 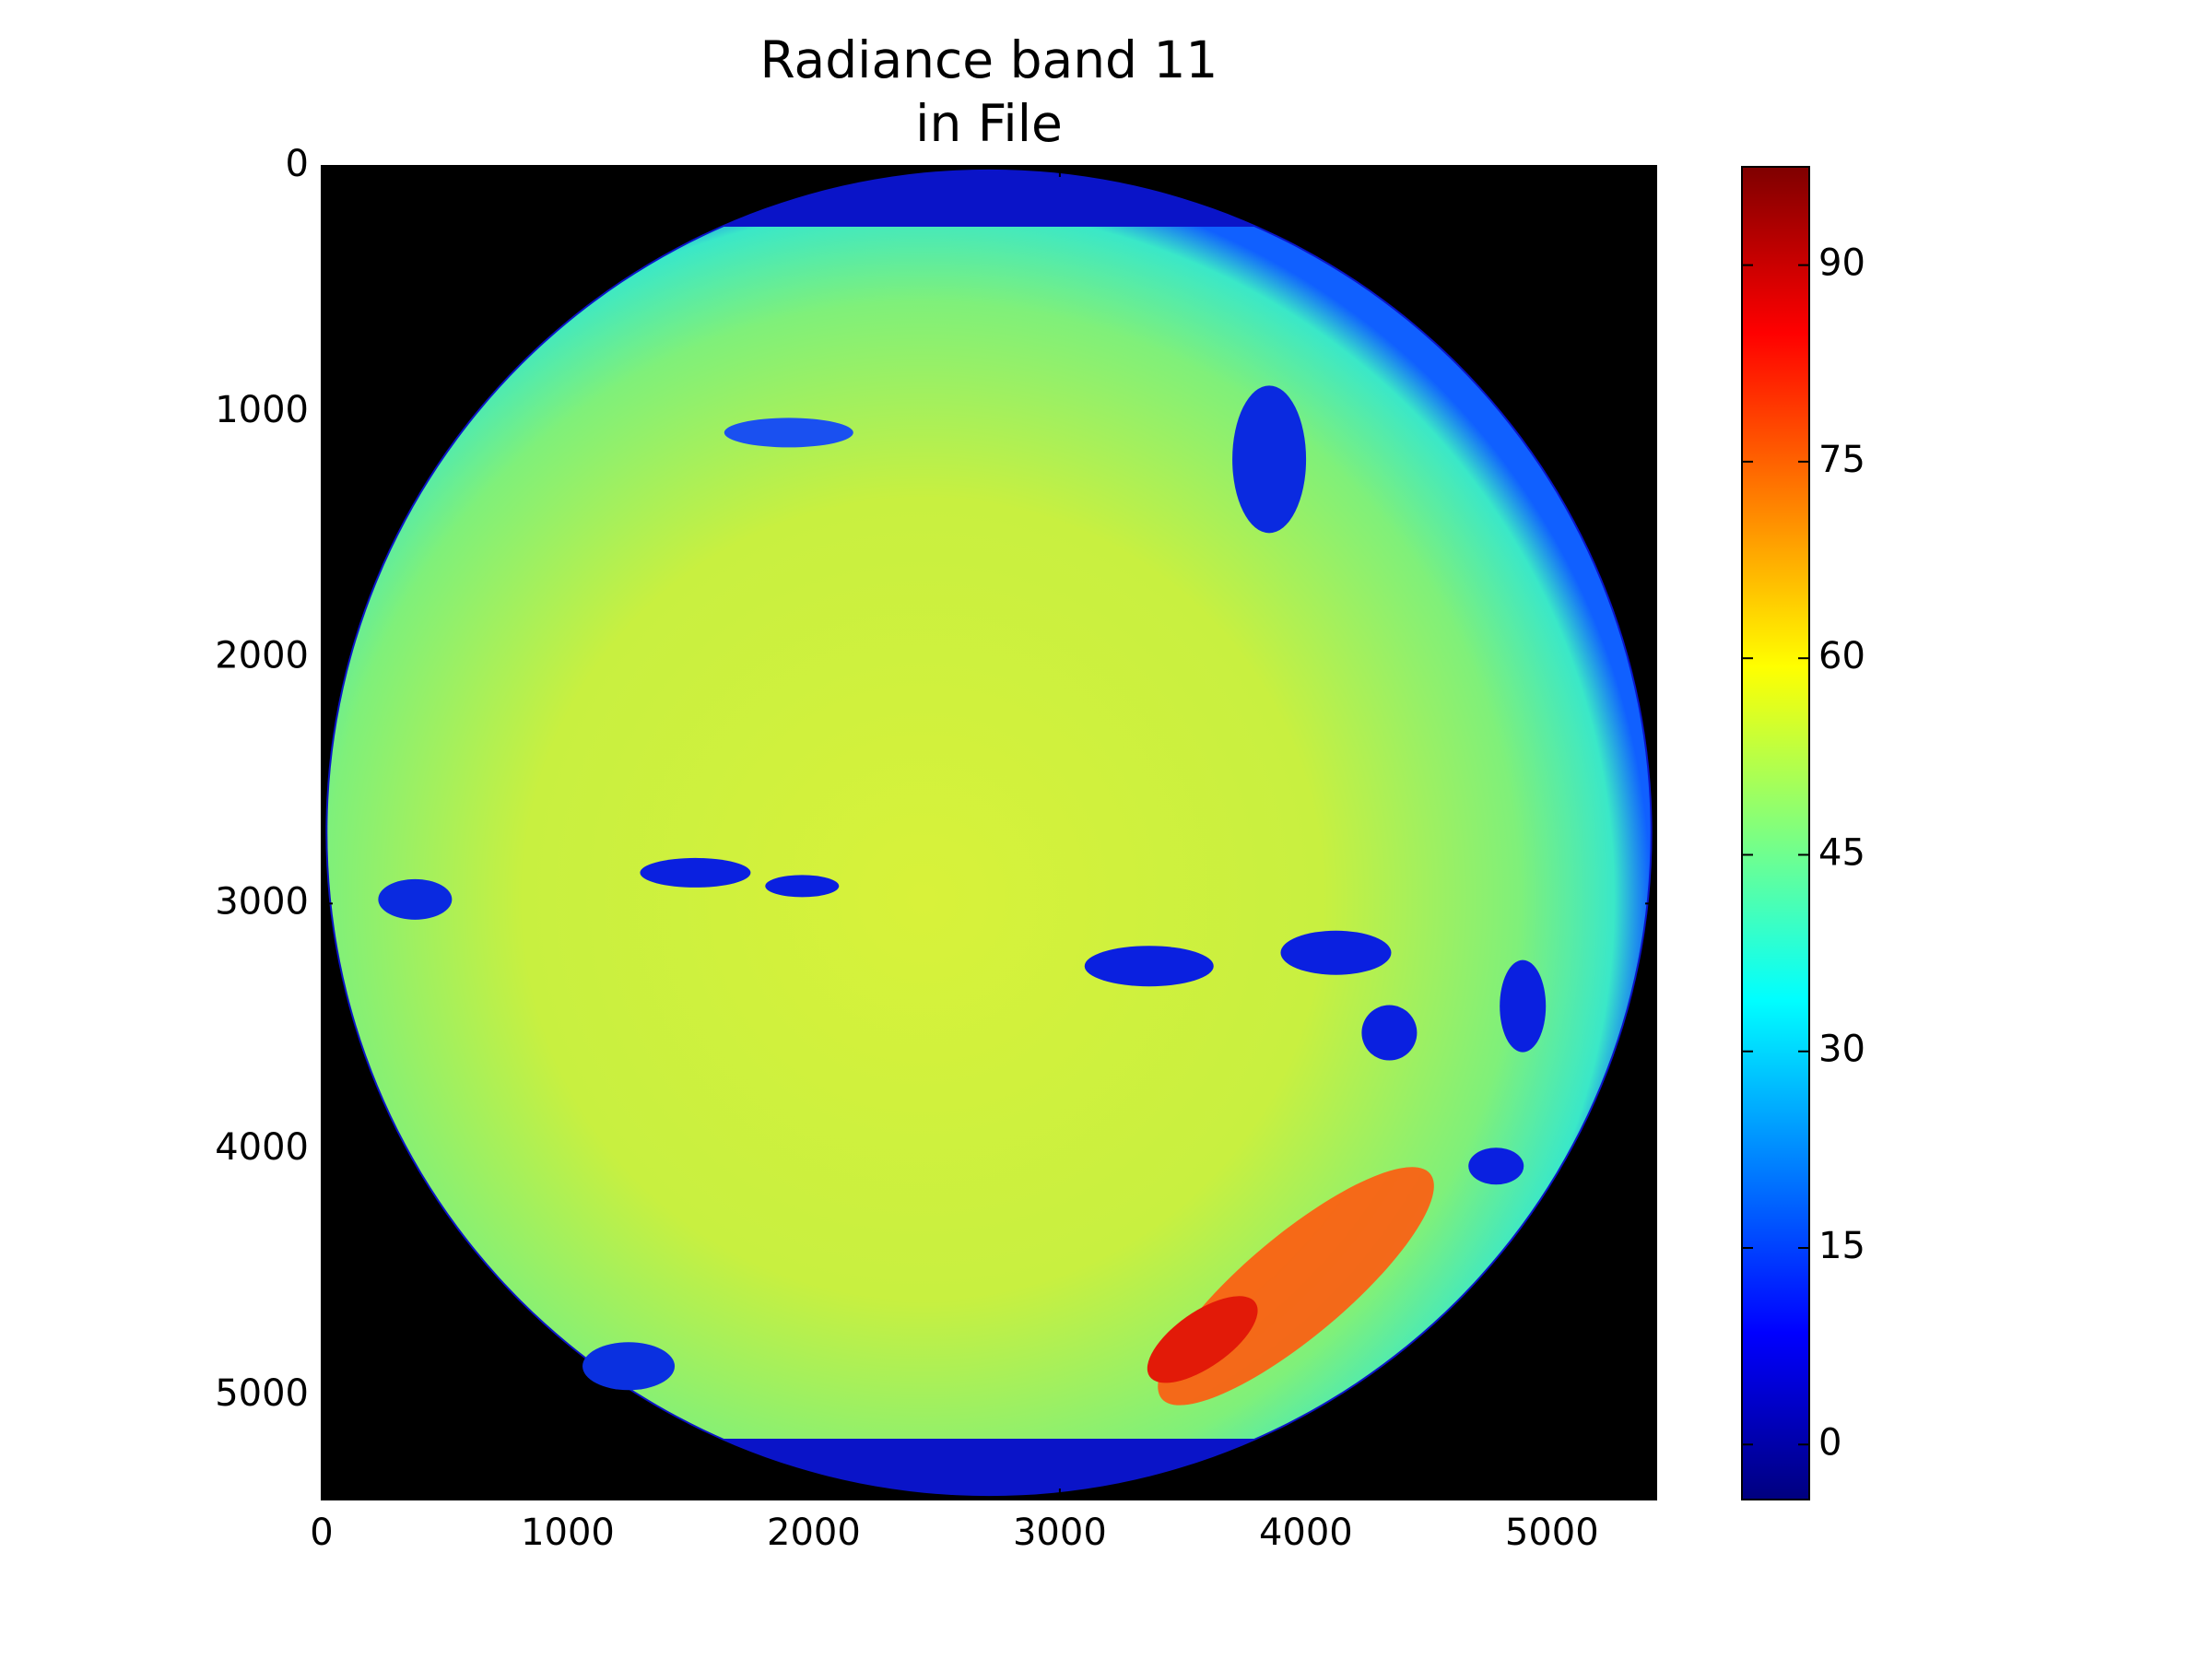 I want to click on warm-region, so click(x=1202, y=1339).